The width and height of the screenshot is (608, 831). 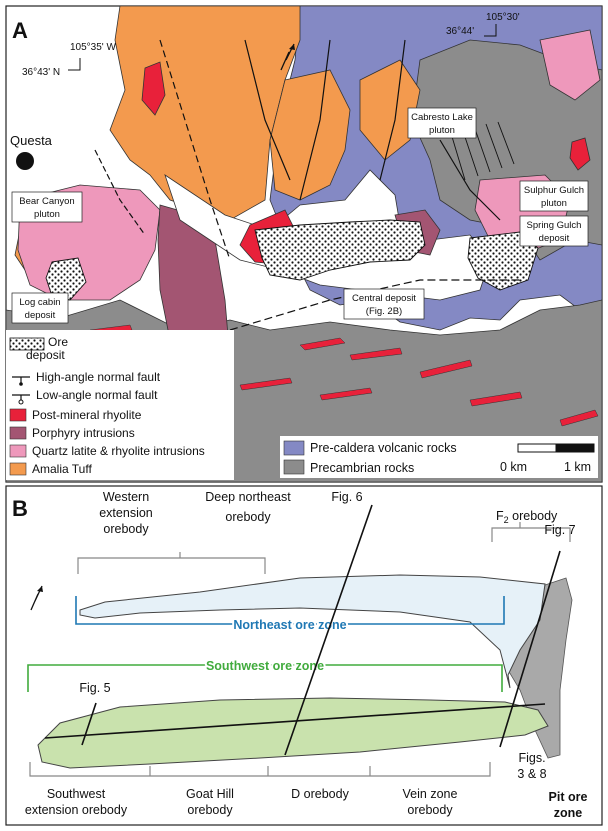 What do you see at coordinates (503, 17) in the screenshot?
I see `east-lon: 105°30'` at bounding box center [503, 17].